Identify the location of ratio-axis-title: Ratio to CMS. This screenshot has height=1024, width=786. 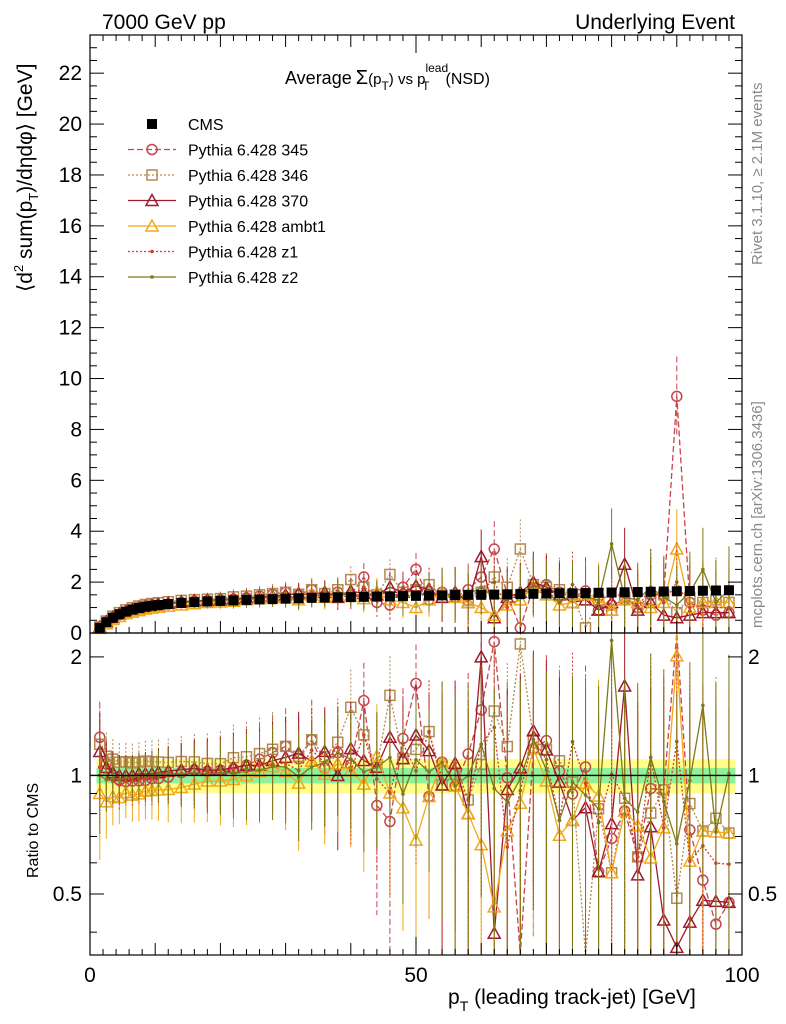
(33, 830).